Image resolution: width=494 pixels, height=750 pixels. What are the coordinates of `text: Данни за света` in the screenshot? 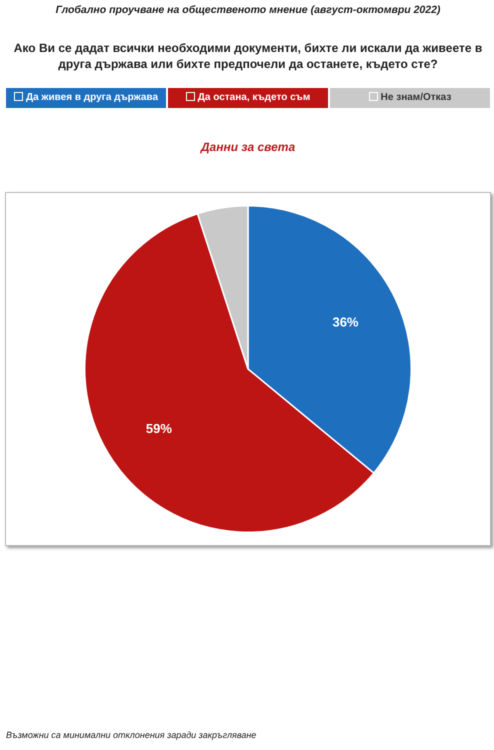 It's located at (247, 147).